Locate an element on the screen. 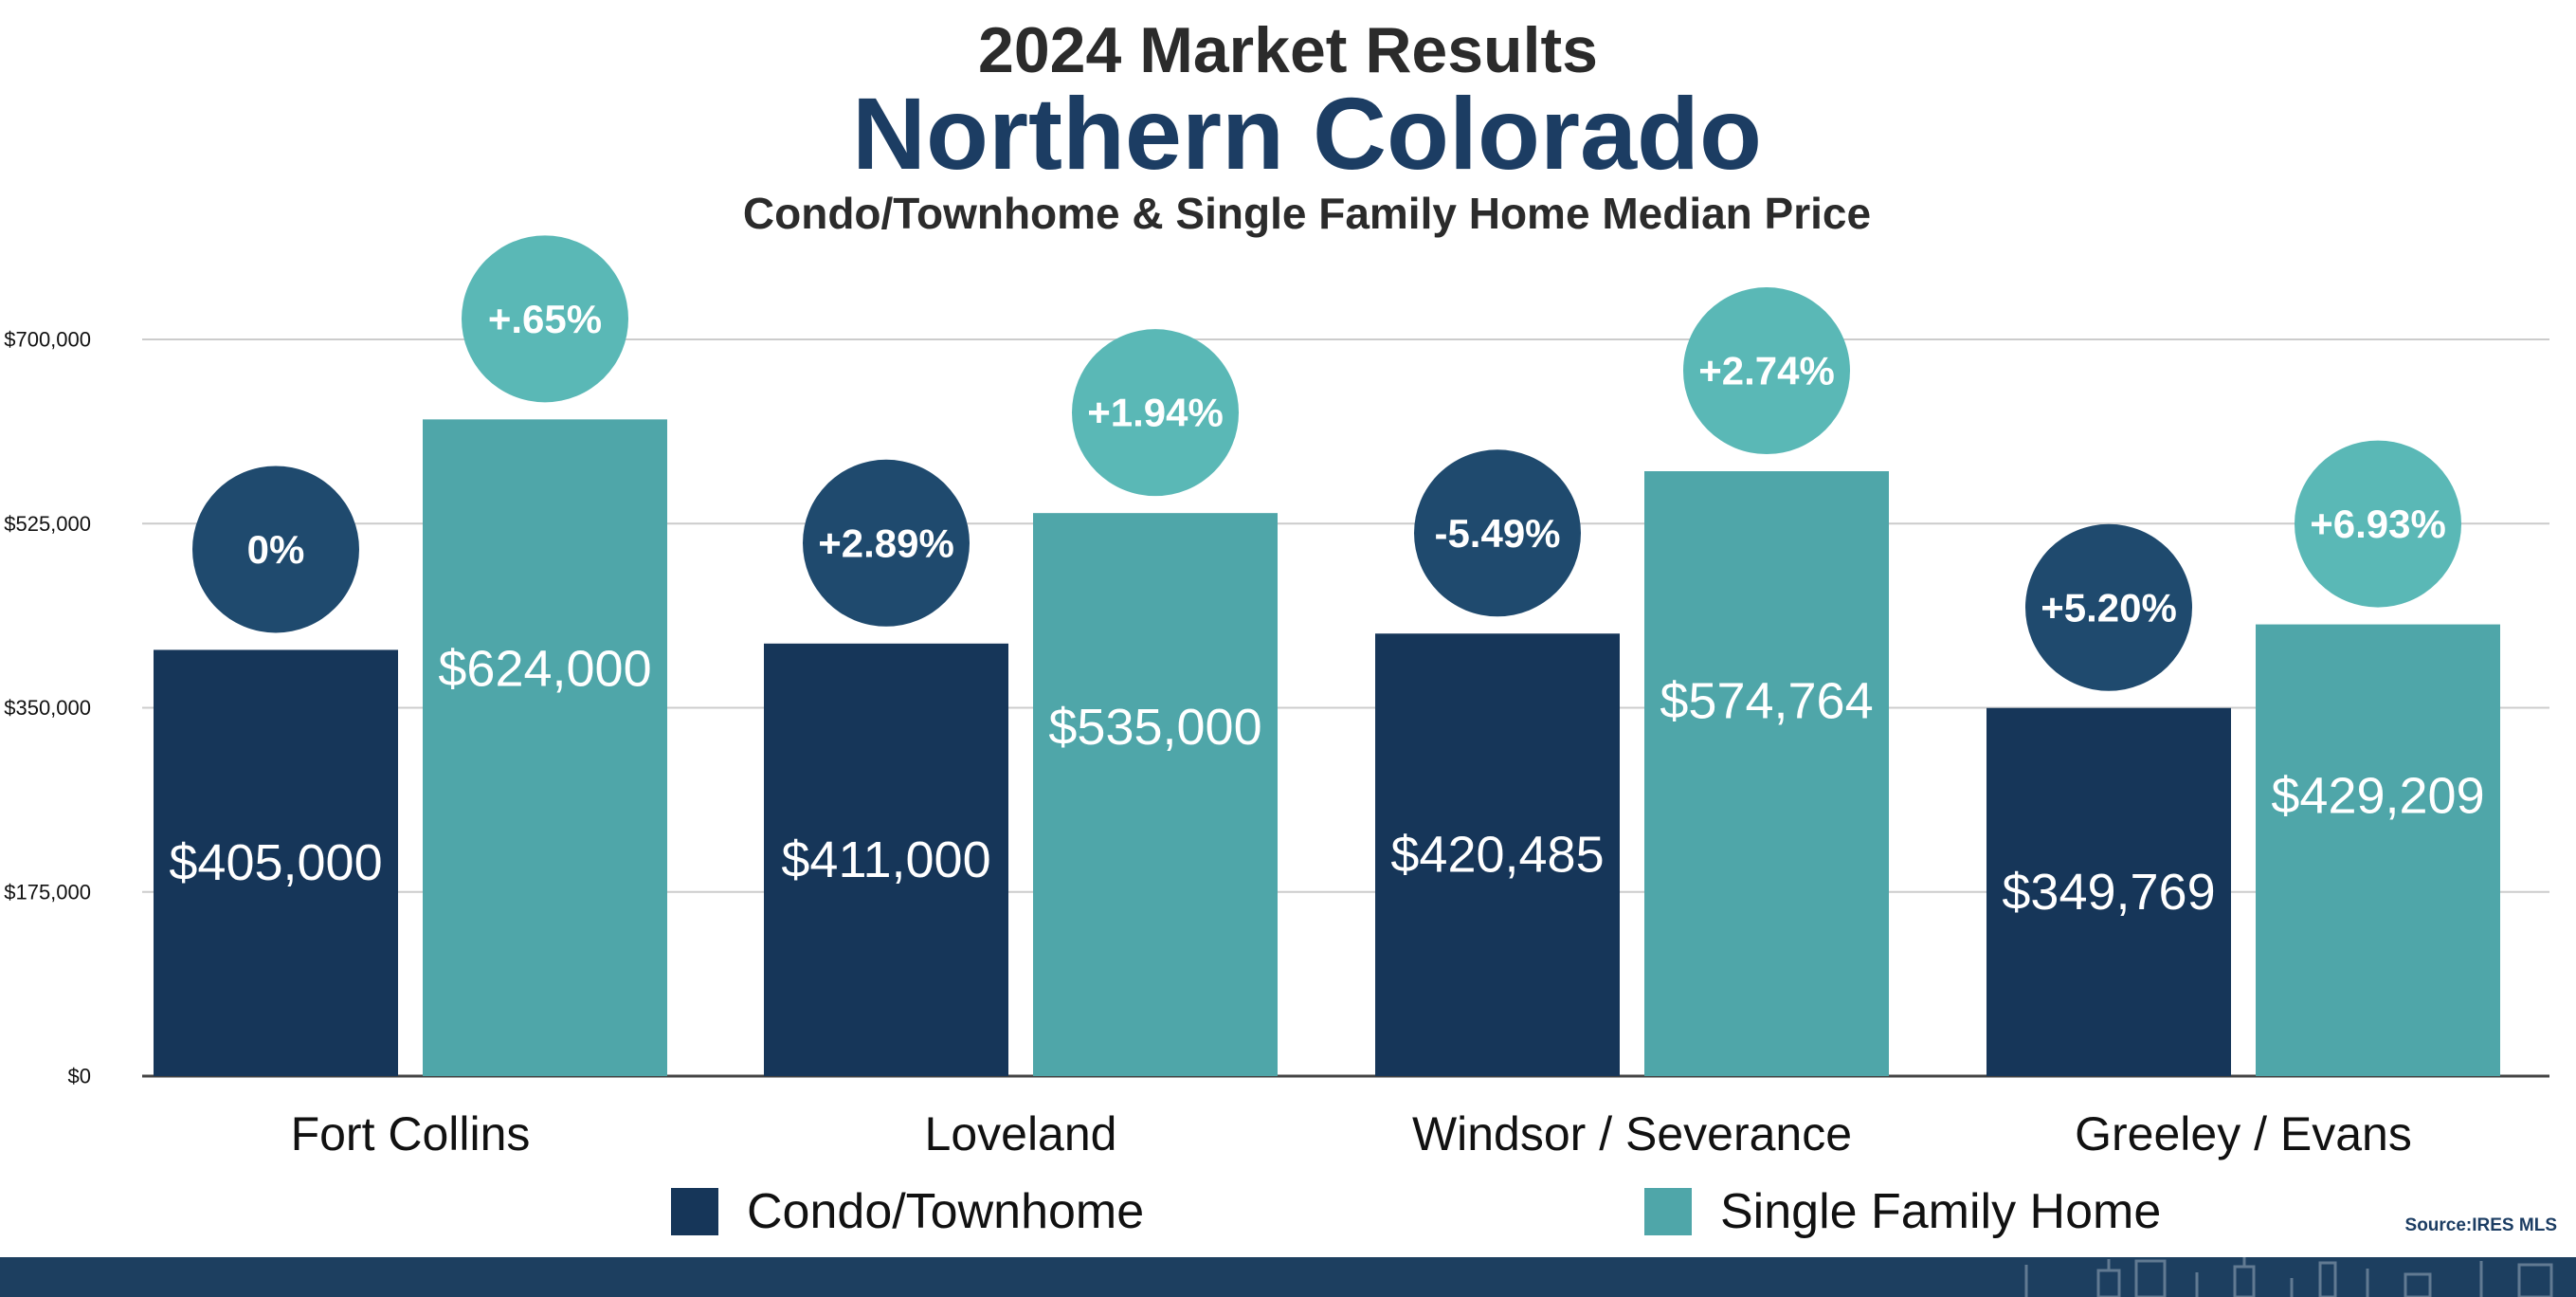 This screenshot has height=1297, width=2576. chart-title-year: 2024 Market Results is located at coordinates (1288, 50).